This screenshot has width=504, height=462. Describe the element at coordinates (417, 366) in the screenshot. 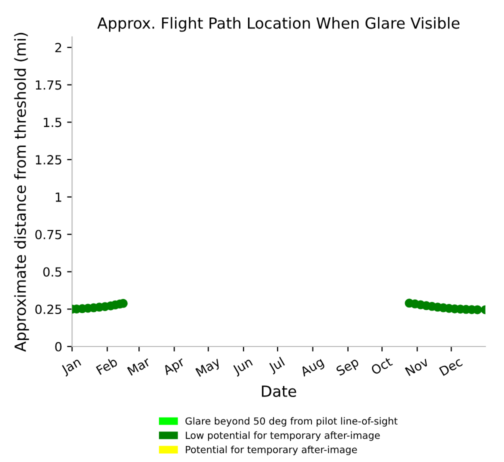

I see `x-tick-label: Nov` at that location.